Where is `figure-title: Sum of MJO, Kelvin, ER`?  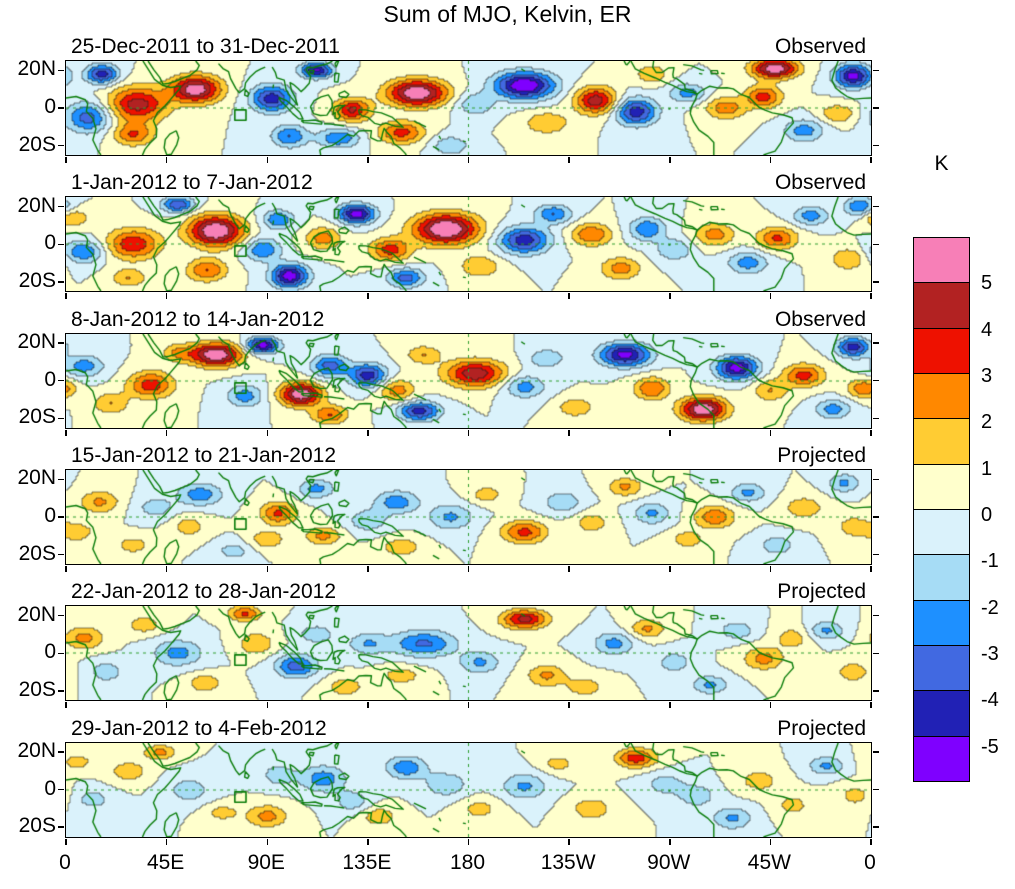
figure-title: Sum of MJO, Kelvin, ER is located at coordinates (507, 14).